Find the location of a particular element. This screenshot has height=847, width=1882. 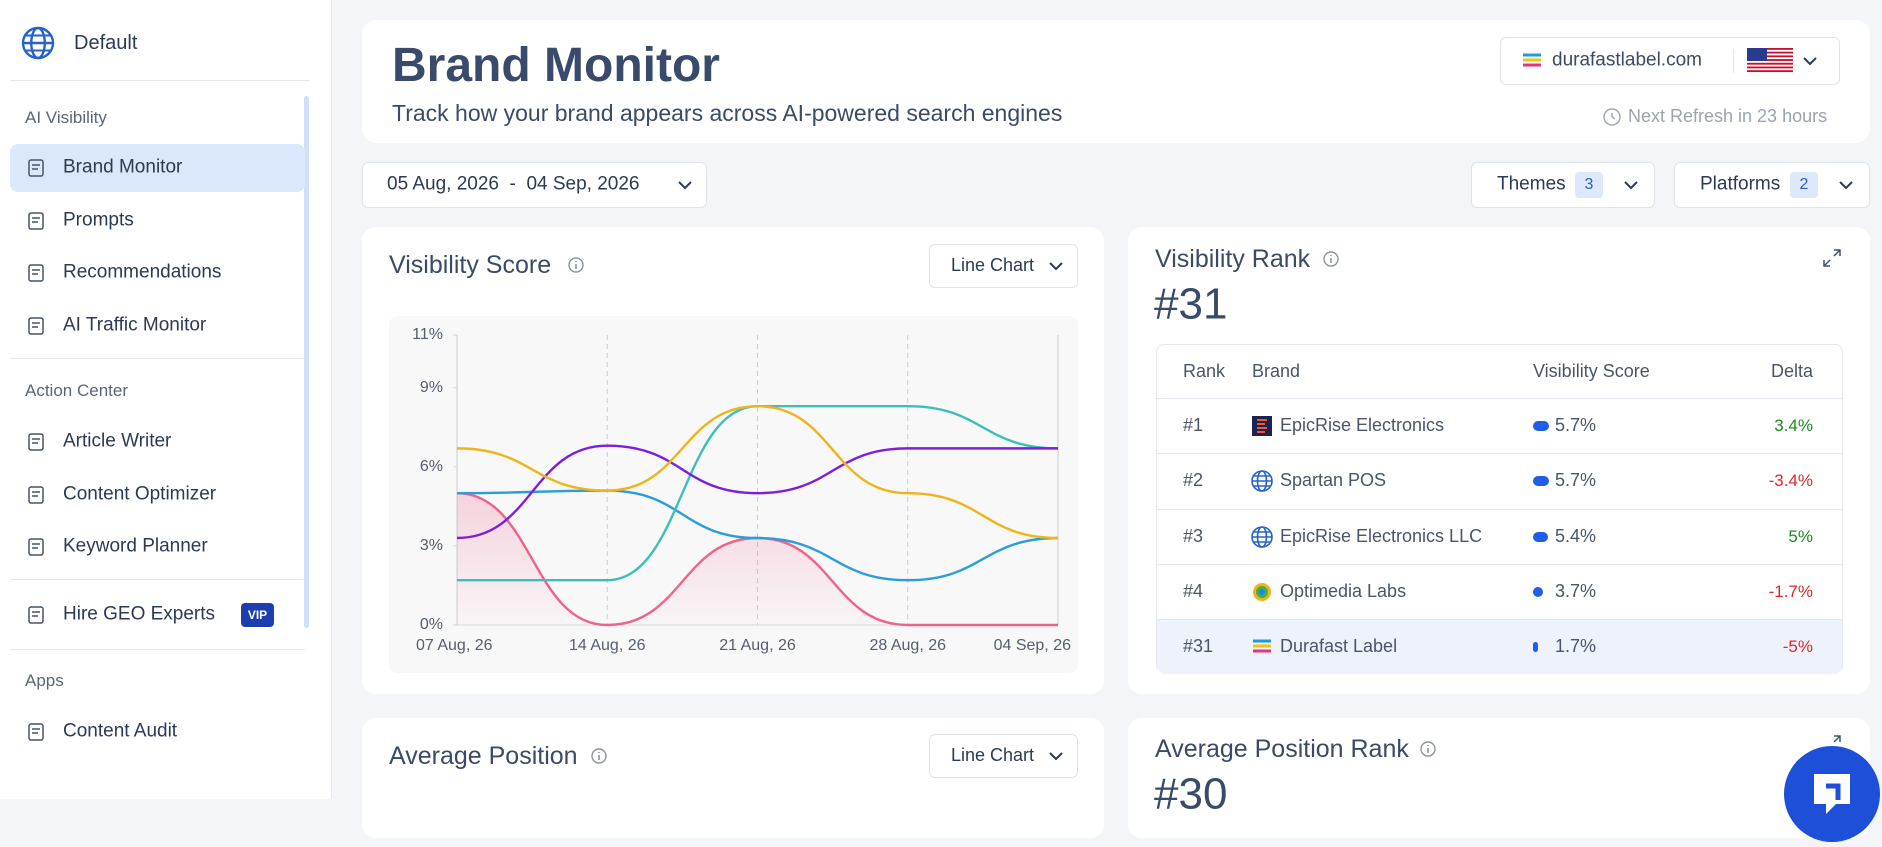

delta-cell: -1.7% is located at coordinates (1790, 591).